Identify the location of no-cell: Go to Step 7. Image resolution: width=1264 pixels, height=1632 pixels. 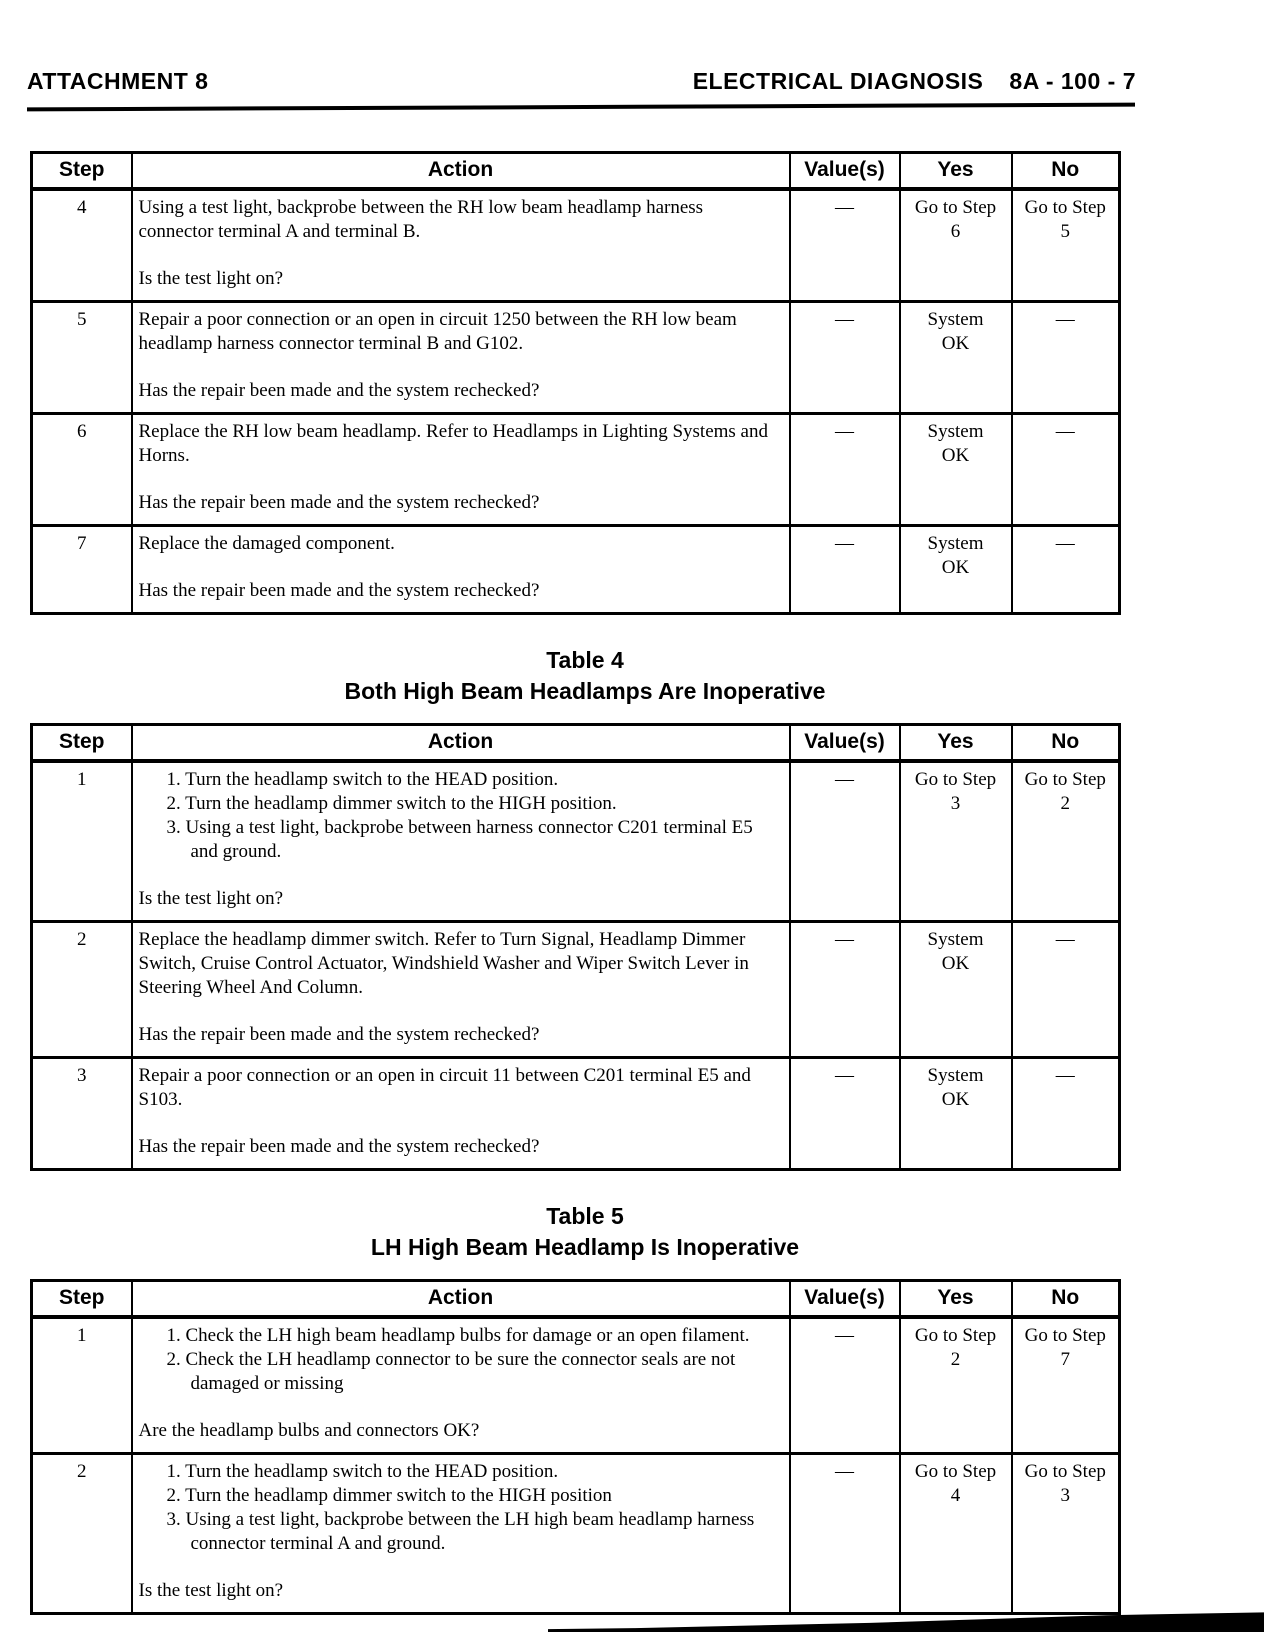
(1065, 1385).